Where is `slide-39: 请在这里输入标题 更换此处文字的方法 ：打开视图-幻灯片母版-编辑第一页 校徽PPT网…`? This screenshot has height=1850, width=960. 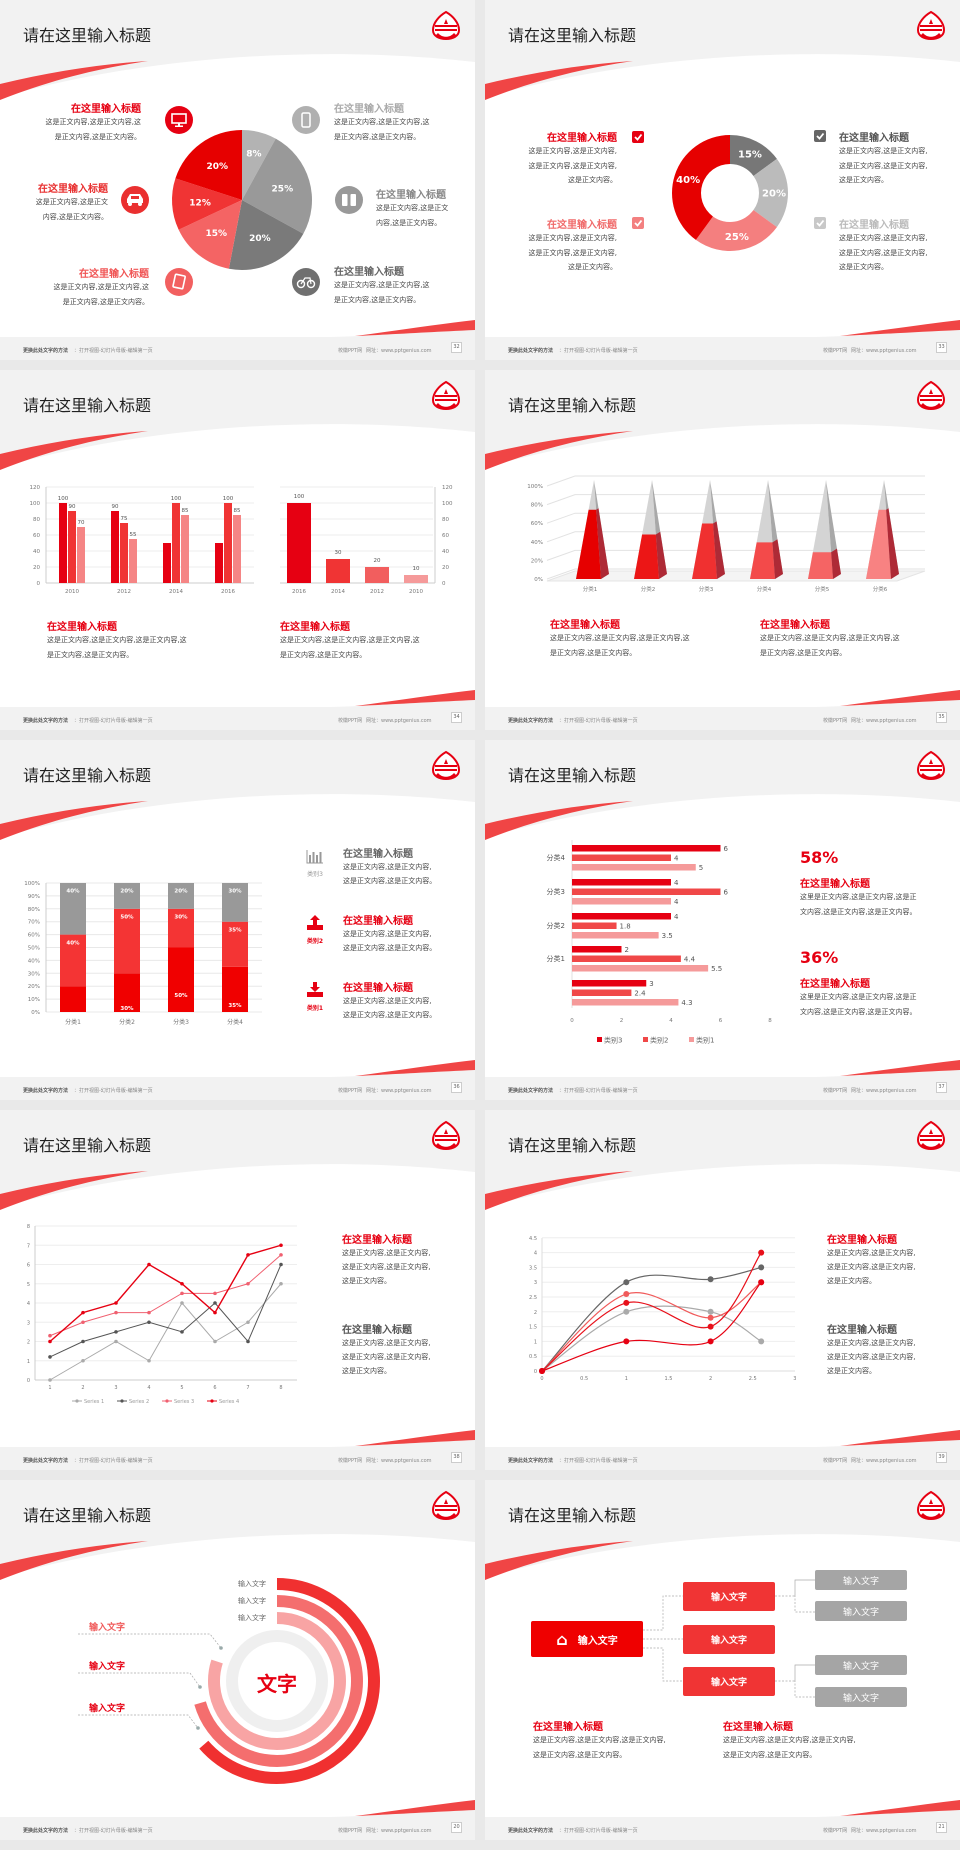
slide-39: 请在这里输入标题 更换此处文字的方法 ：打开视图-幻灯片母版-编辑第一页 校徽PPT网… is located at coordinates (722, 1290).